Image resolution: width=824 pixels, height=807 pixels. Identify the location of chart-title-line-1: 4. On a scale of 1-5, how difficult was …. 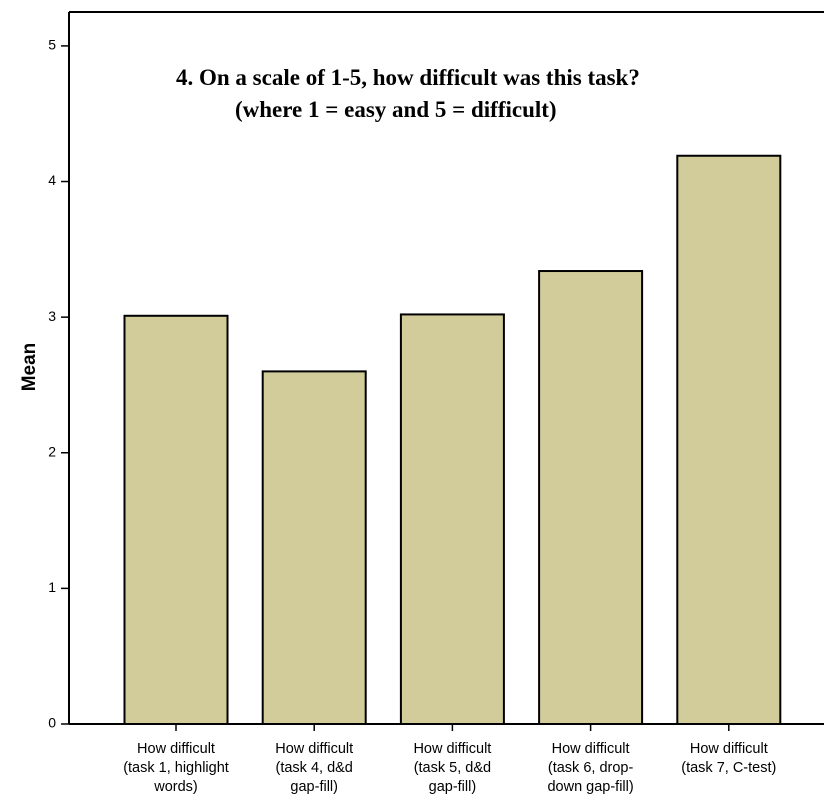
(408, 77).